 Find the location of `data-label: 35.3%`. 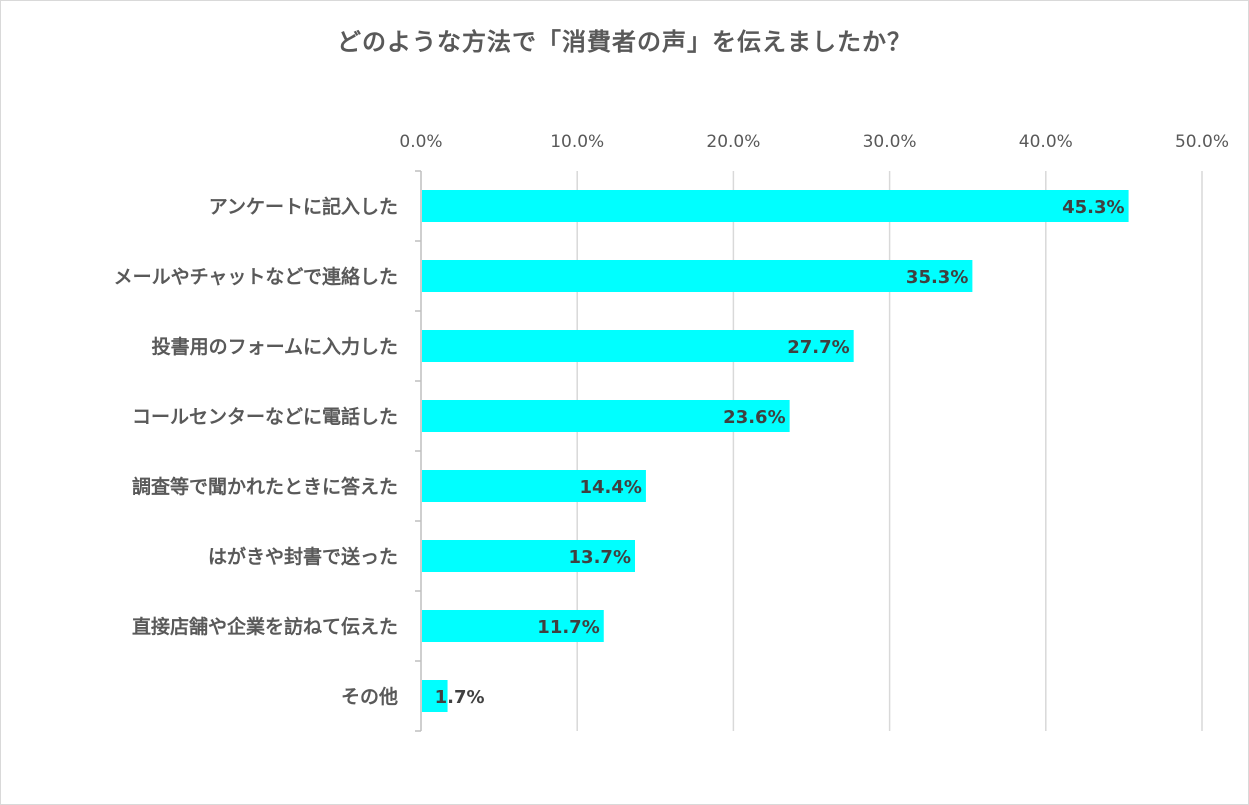

data-label: 35.3% is located at coordinates (937, 277).